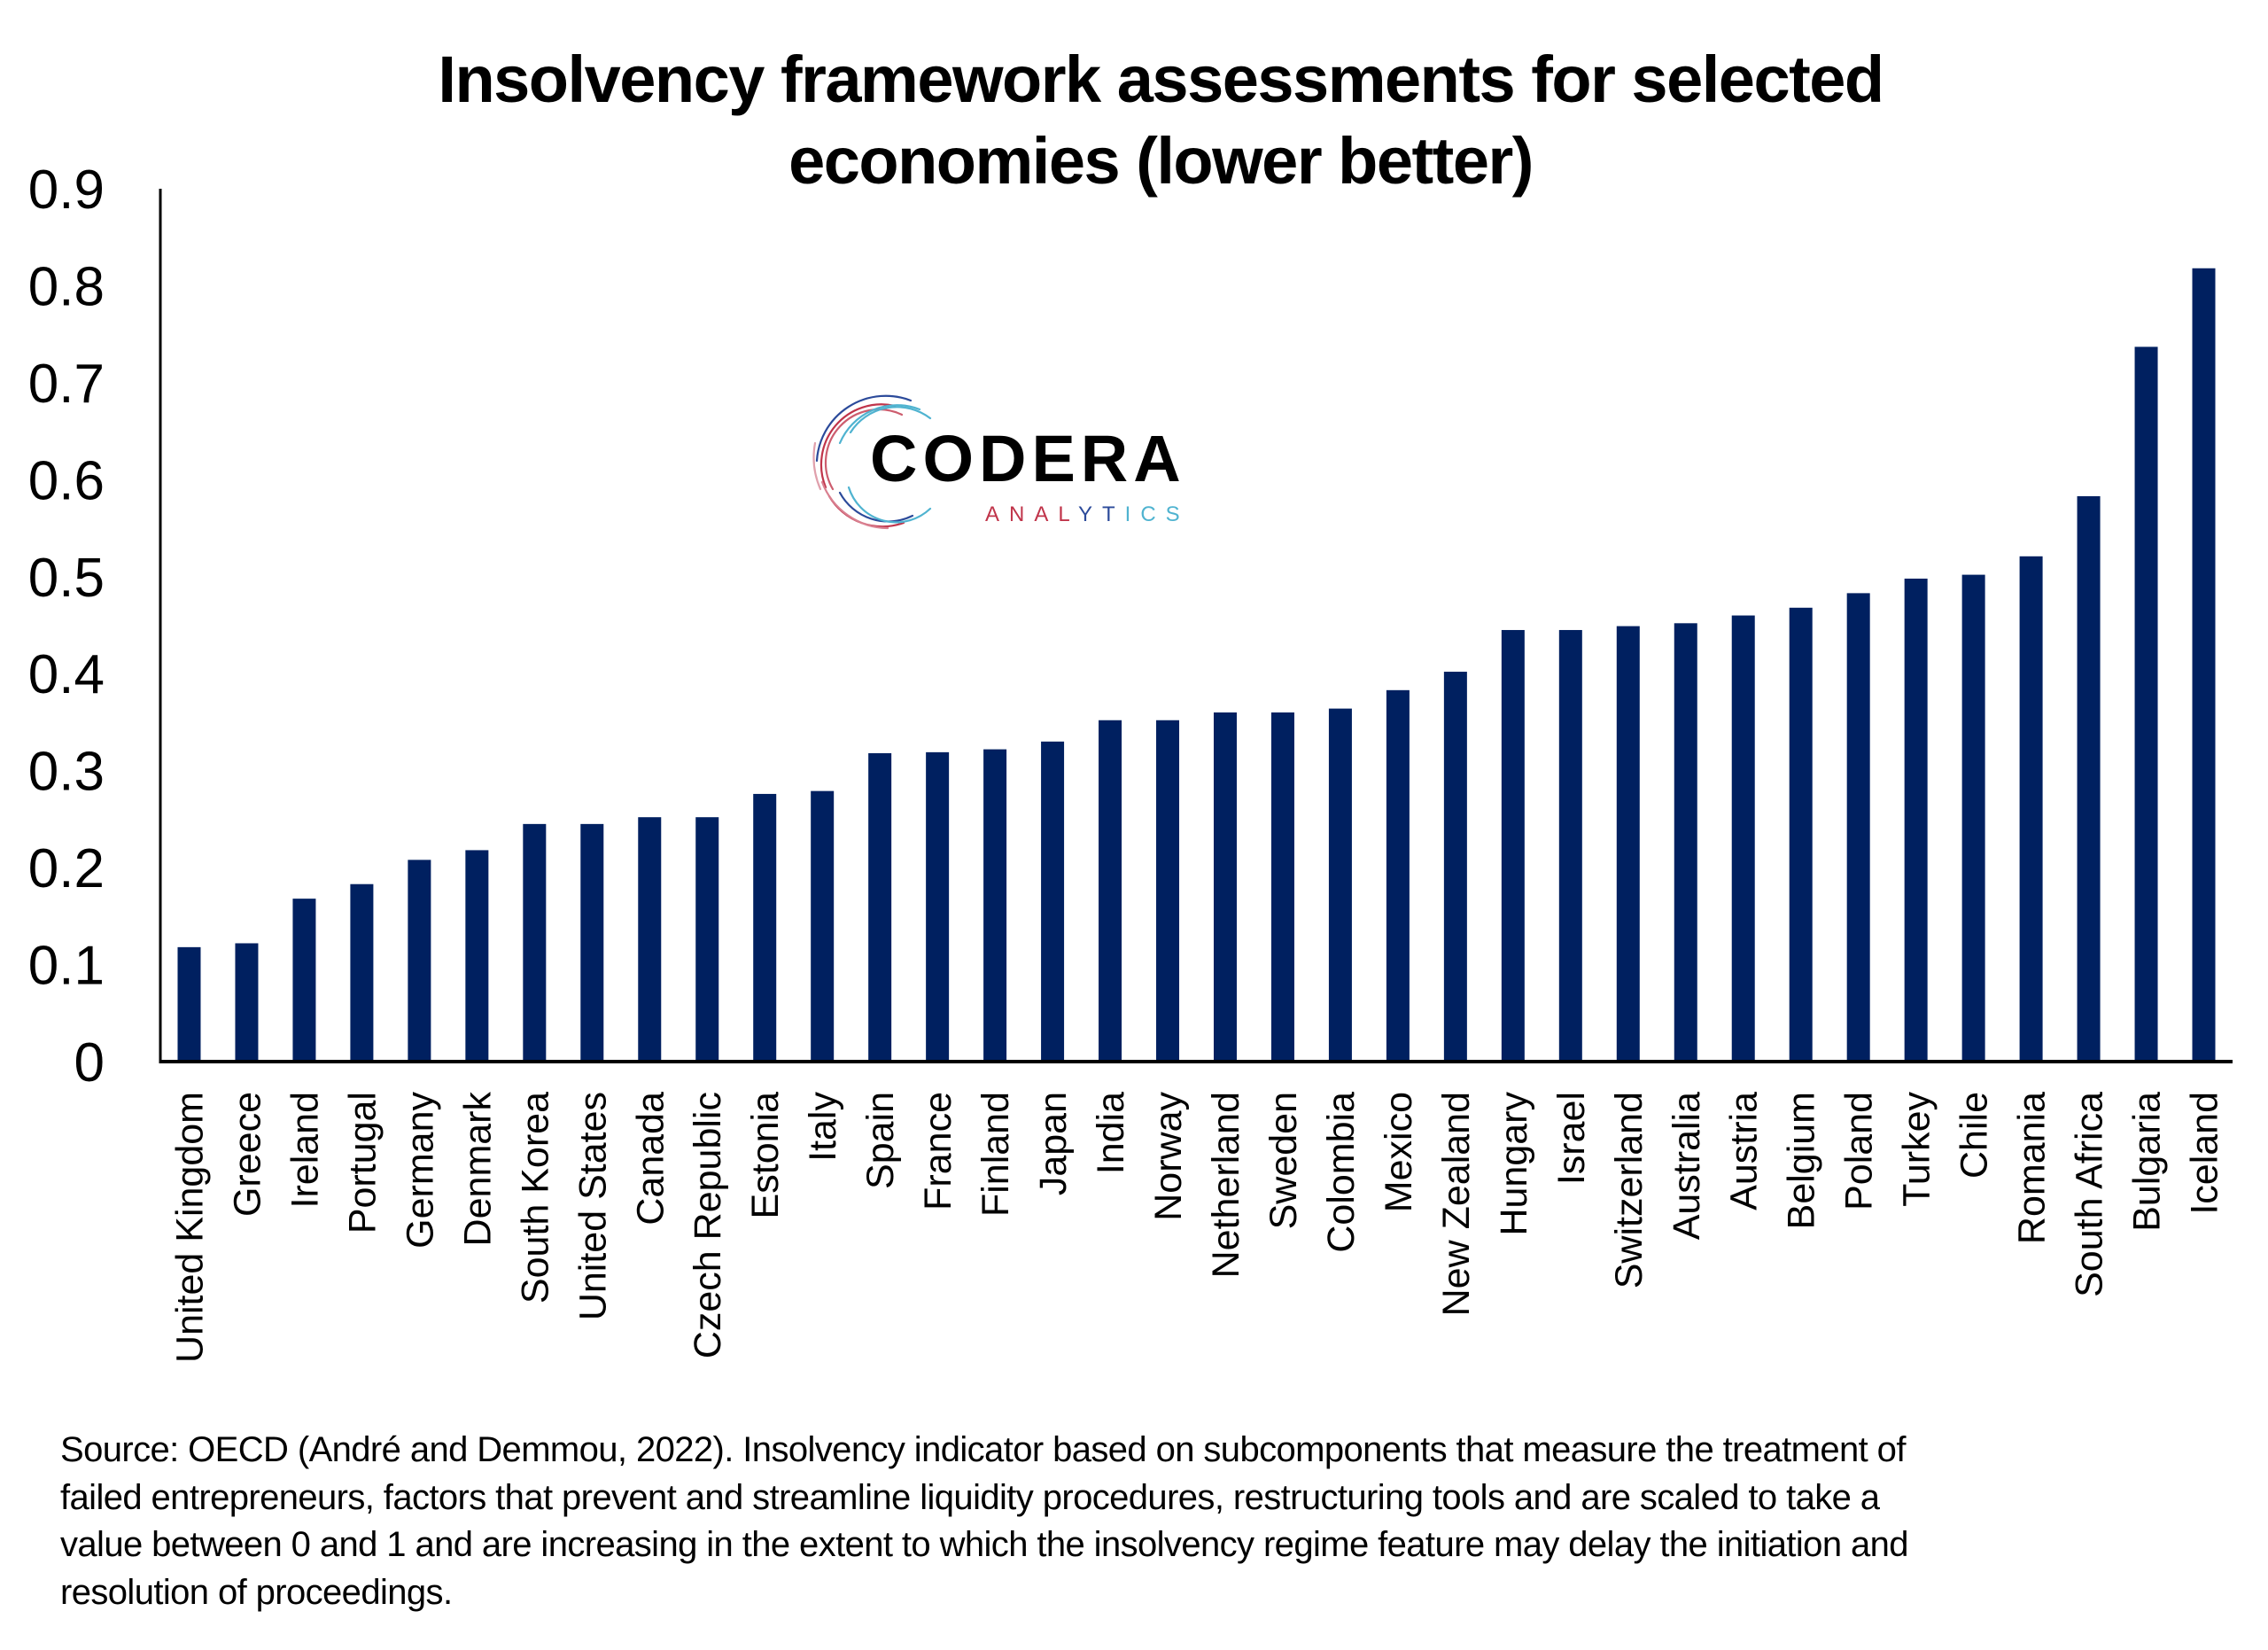  Describe the element at coordinates (872, 462) in the screenshot. I see `logo-circuit-arc-icon` at that location.